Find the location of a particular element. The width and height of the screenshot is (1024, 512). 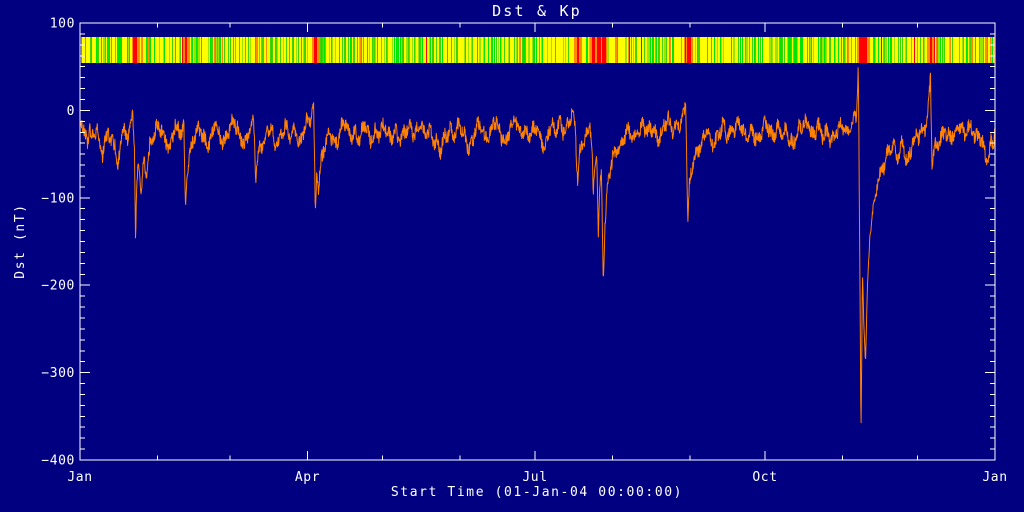

chart-title: Dst & Kp is located at coordinates (537, 11).